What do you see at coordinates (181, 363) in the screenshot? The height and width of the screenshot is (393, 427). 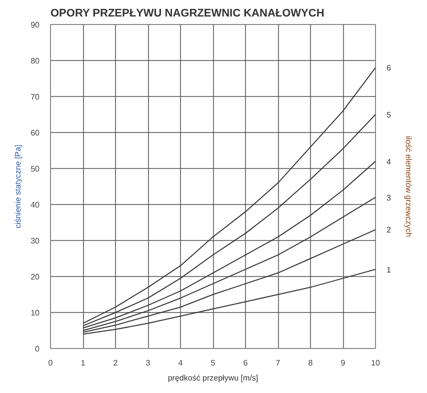 I see `x-tick-label: 4` at bounding box center [181, 363].